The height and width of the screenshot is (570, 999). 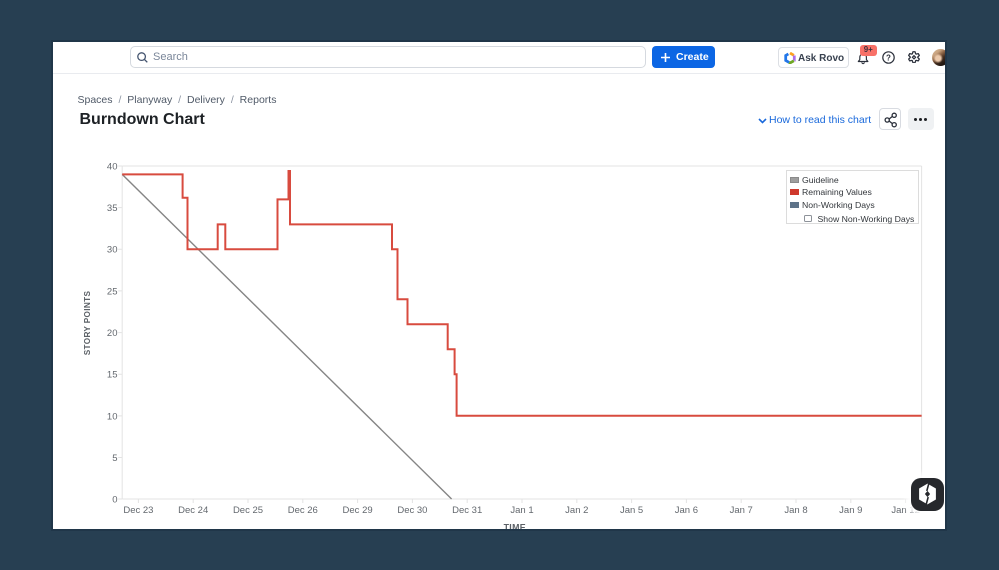 What do you see at coordinates (358, 510) in the screenshot?
I see `svg-text: Dec 29` at bounding box center [358, 510].